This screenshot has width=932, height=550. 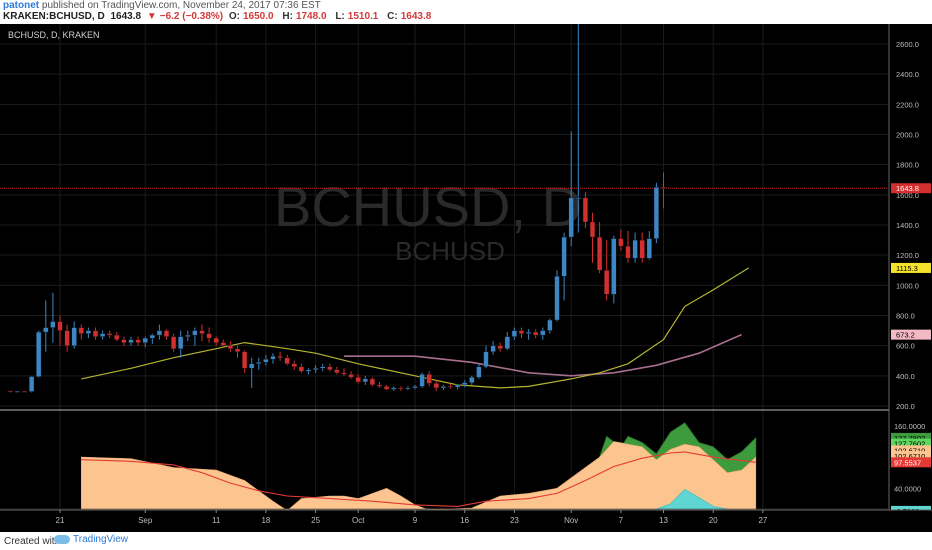 What do you see at coordinates (909, 444) in the screenshot?
I see `oscillator-marker-label: 127.7602` at bounding box center [909, 444].